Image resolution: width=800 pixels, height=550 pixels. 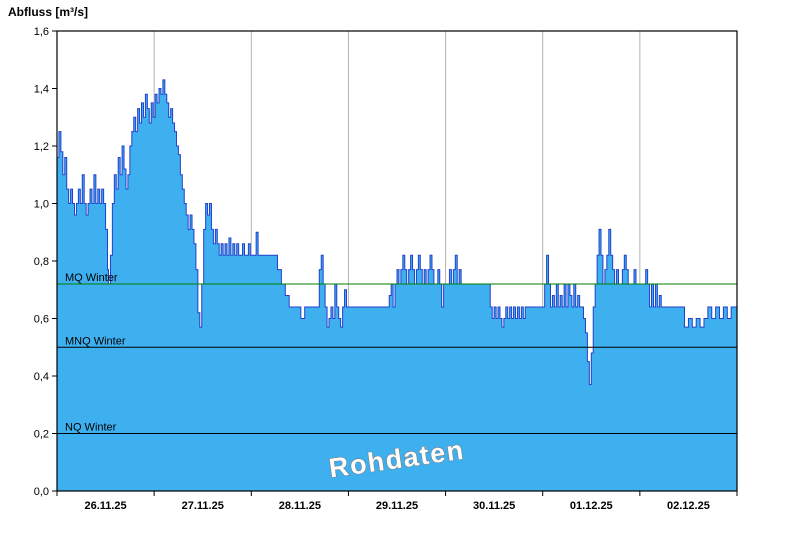 What do you see at coordinates (591, 506) in the screenshot?
I see `x-tick-label: 01.12.25` at bounding box center [591, 506].